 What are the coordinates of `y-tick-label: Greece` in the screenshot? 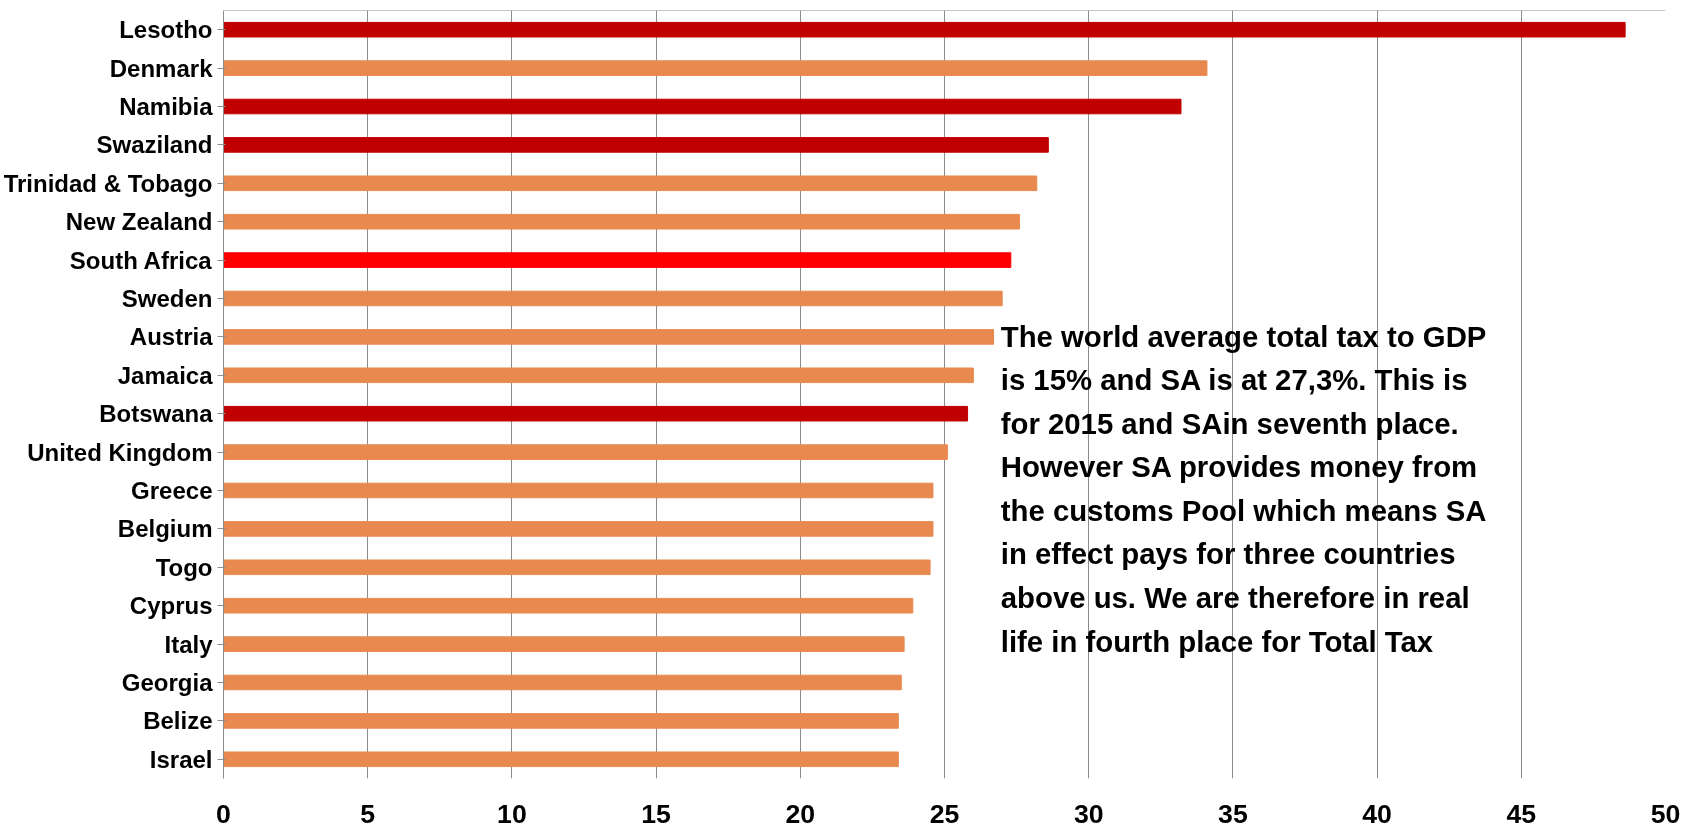 It's located at (172, 490).